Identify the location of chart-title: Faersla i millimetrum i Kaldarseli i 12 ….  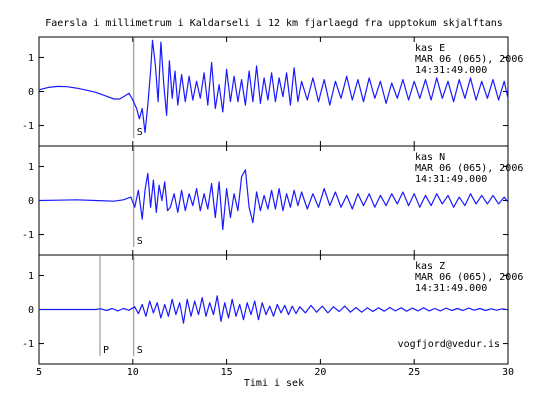
(274, 23).